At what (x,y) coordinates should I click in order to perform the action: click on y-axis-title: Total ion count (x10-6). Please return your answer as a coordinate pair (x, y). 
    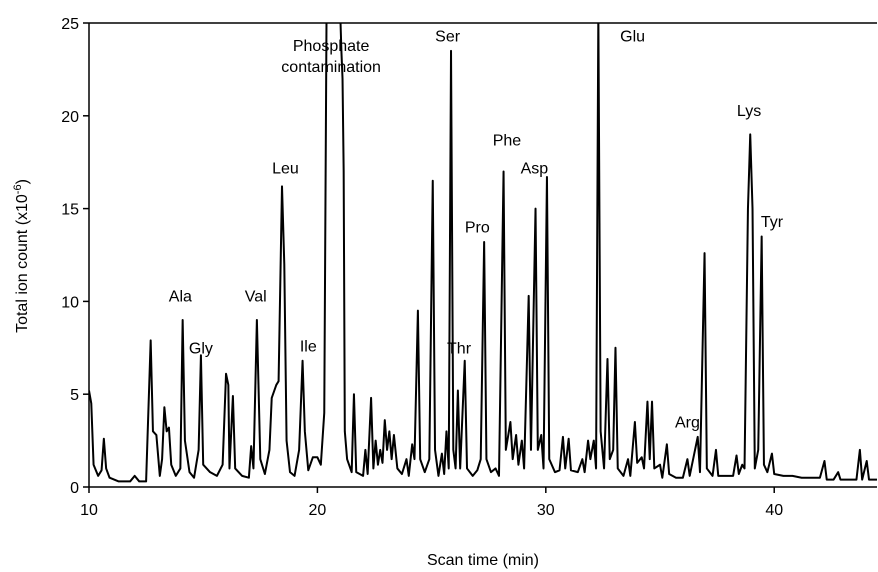
    Looking at the image, I should click on (21, 256).